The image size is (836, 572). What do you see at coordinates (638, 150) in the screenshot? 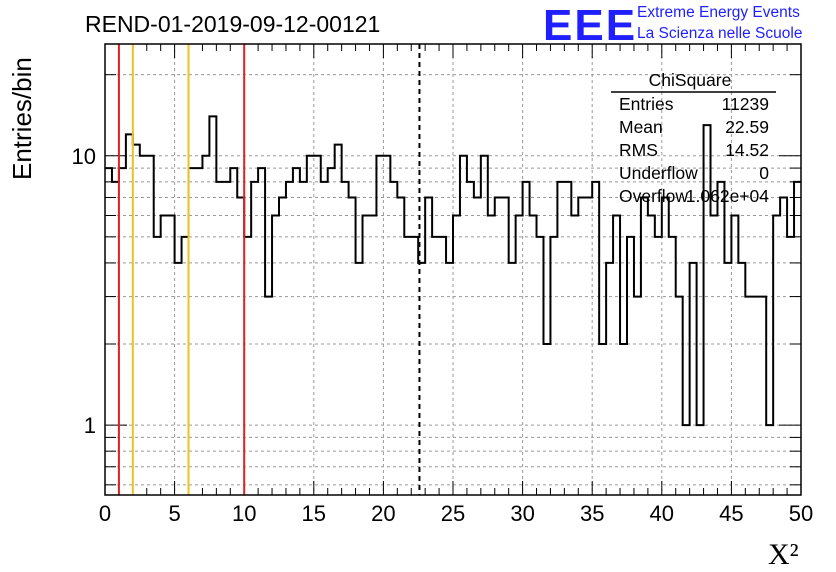
I see `stats-rms-label: RMS` at bounding box center [638, 150].